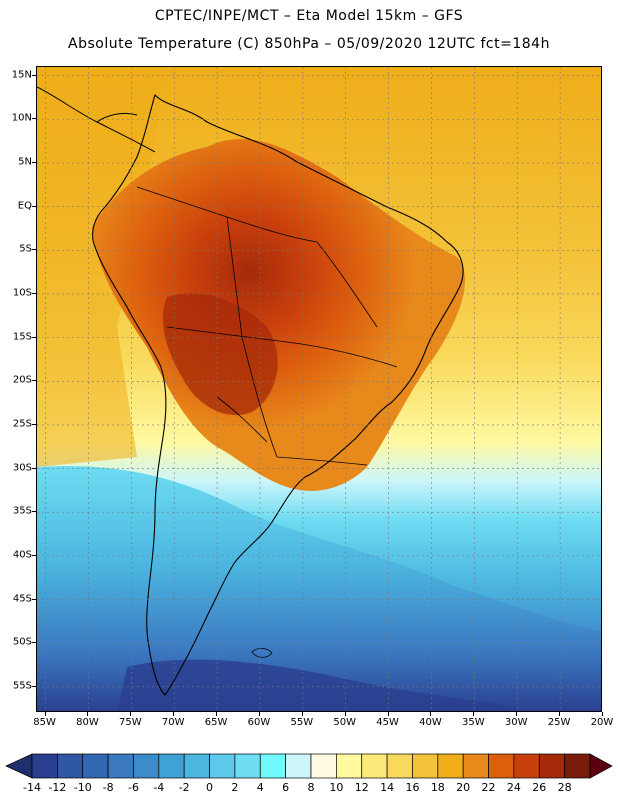 This screenshot has height=800, width=618. Describe the element at coordinates (22, 511) in the screenshot. I see `lat-label: 35S` at that location.